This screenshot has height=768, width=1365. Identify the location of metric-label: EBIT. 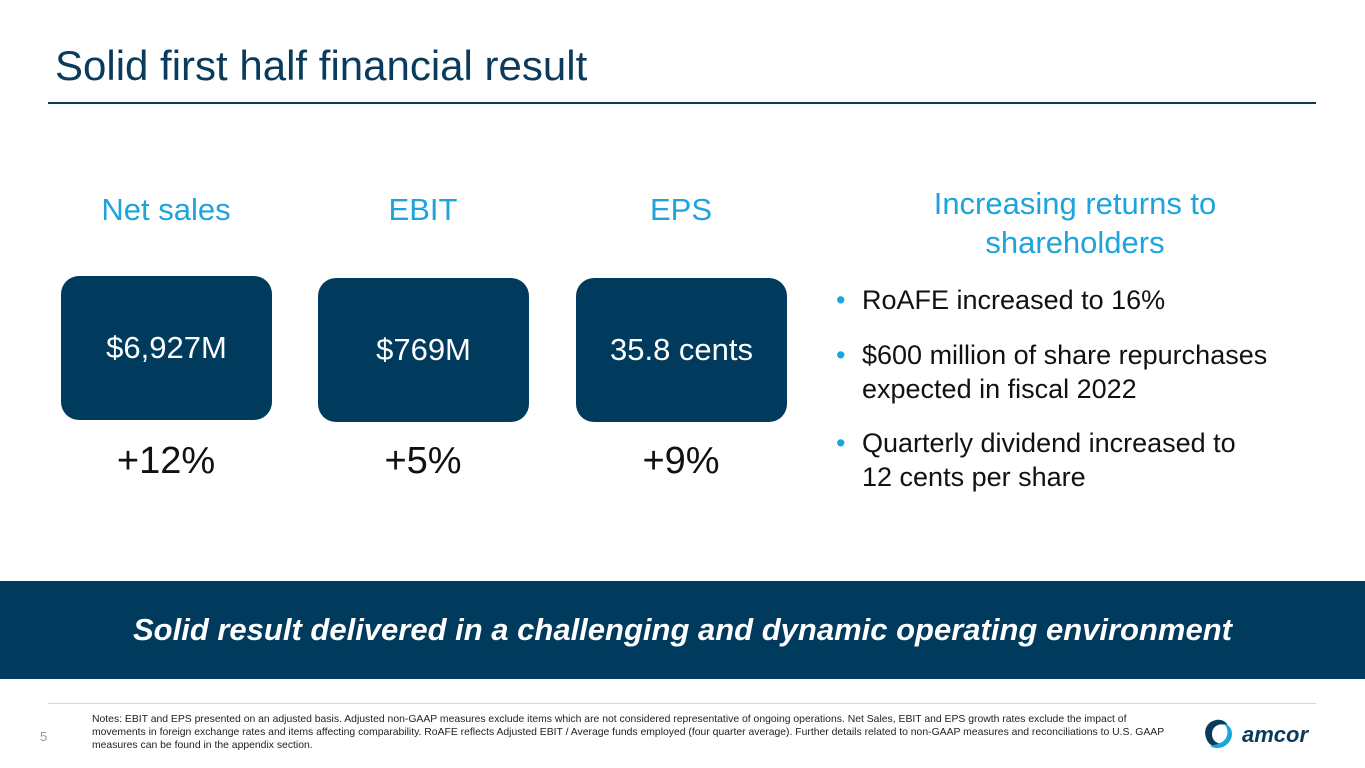
(423, 209).